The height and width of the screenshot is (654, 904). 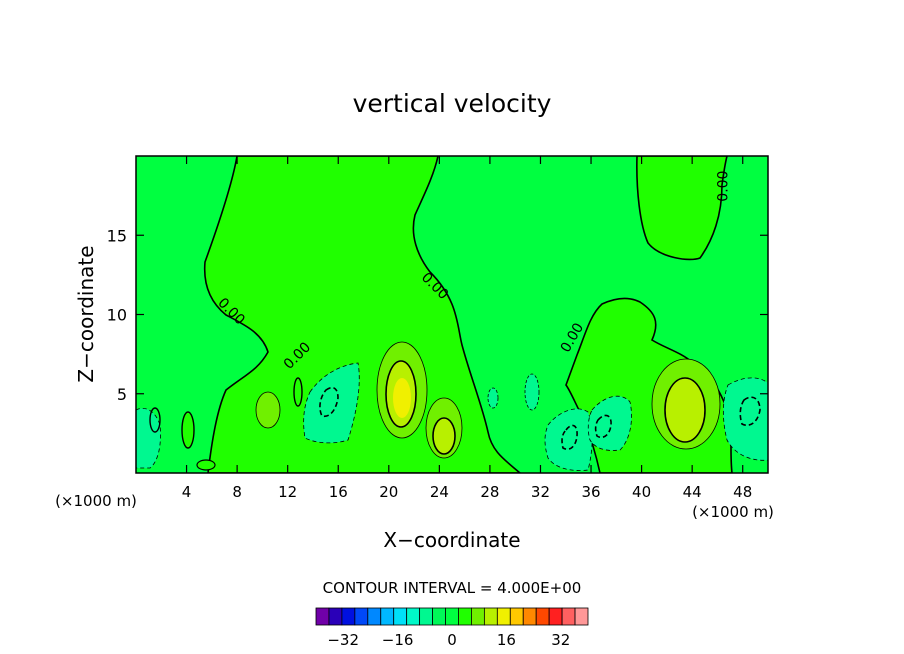 I want to click on downdraft-x16-level8, so click(x=329, y=402).